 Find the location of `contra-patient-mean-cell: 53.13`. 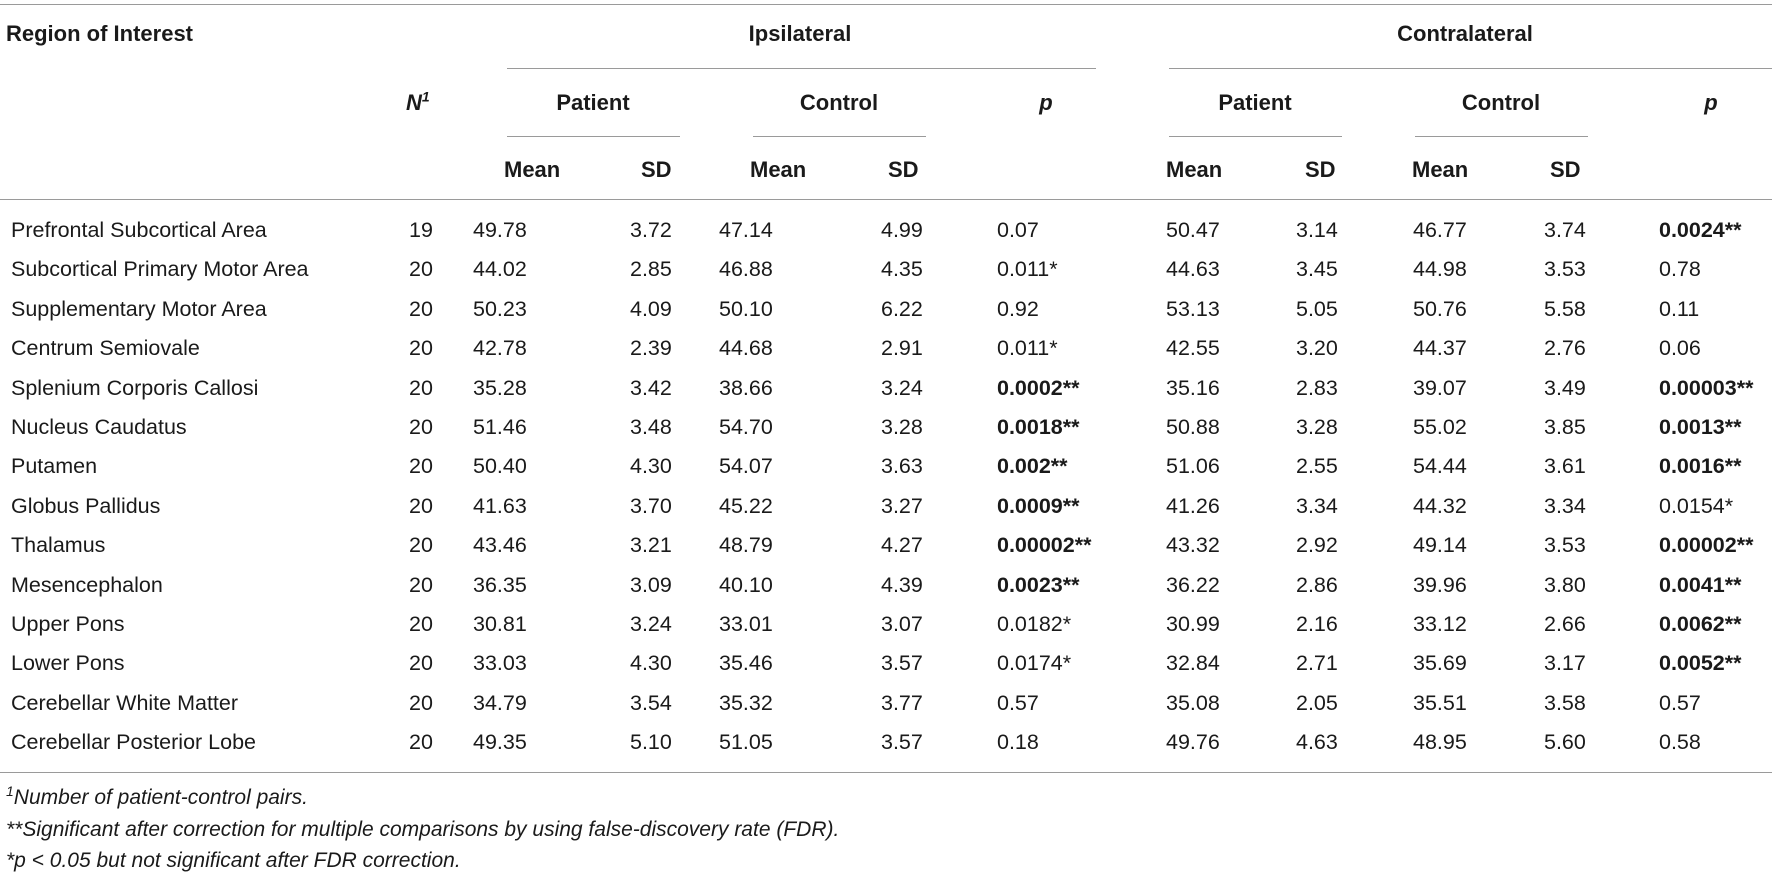

contra-patient-mean-cell: 53.13 is located at coordinates (1193, 308).